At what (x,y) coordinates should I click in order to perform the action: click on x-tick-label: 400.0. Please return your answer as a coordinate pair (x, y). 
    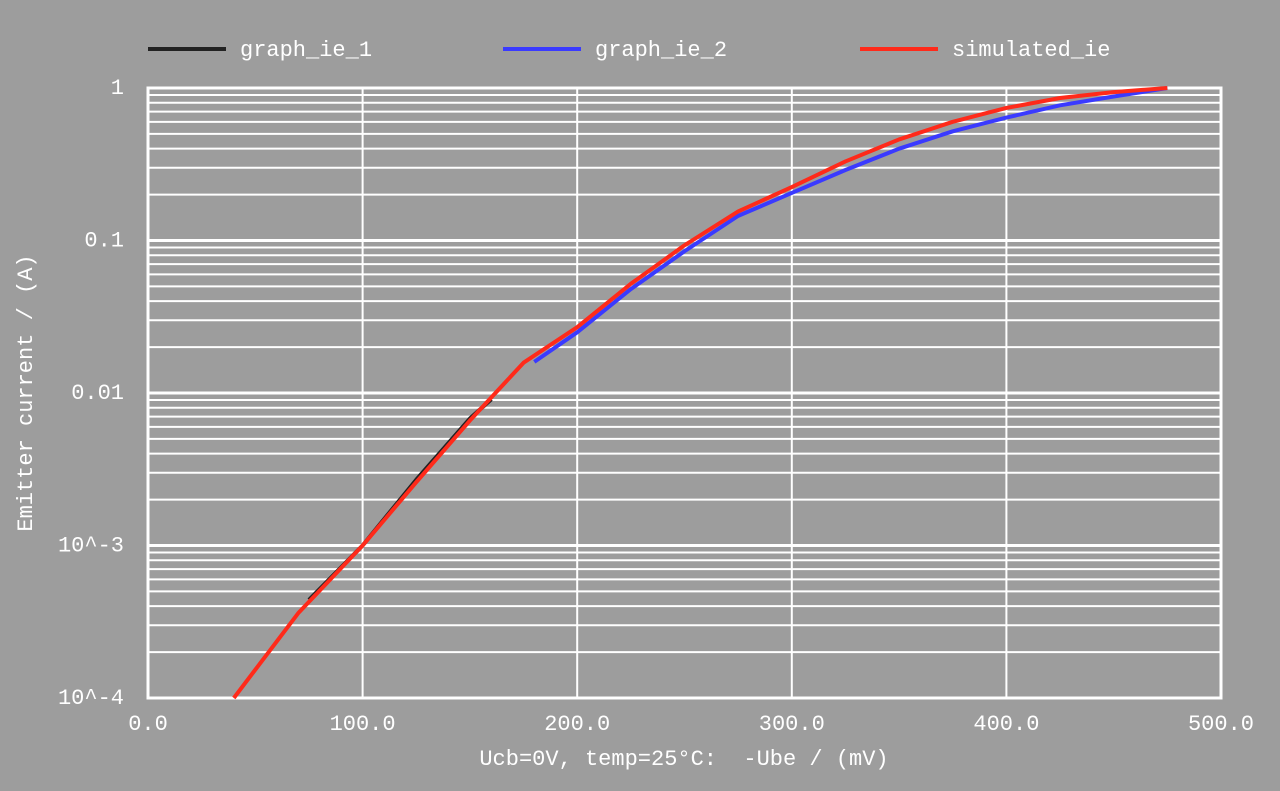
    Looking at the image, I should click on (1006, 724).